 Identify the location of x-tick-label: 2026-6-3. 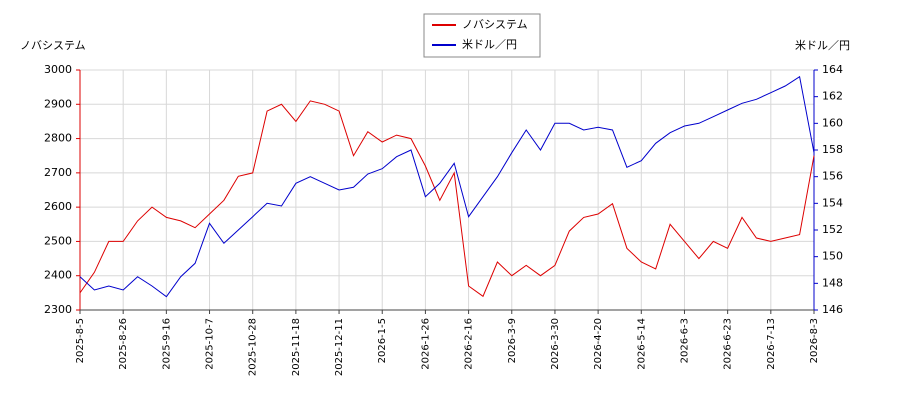
(684, 340).